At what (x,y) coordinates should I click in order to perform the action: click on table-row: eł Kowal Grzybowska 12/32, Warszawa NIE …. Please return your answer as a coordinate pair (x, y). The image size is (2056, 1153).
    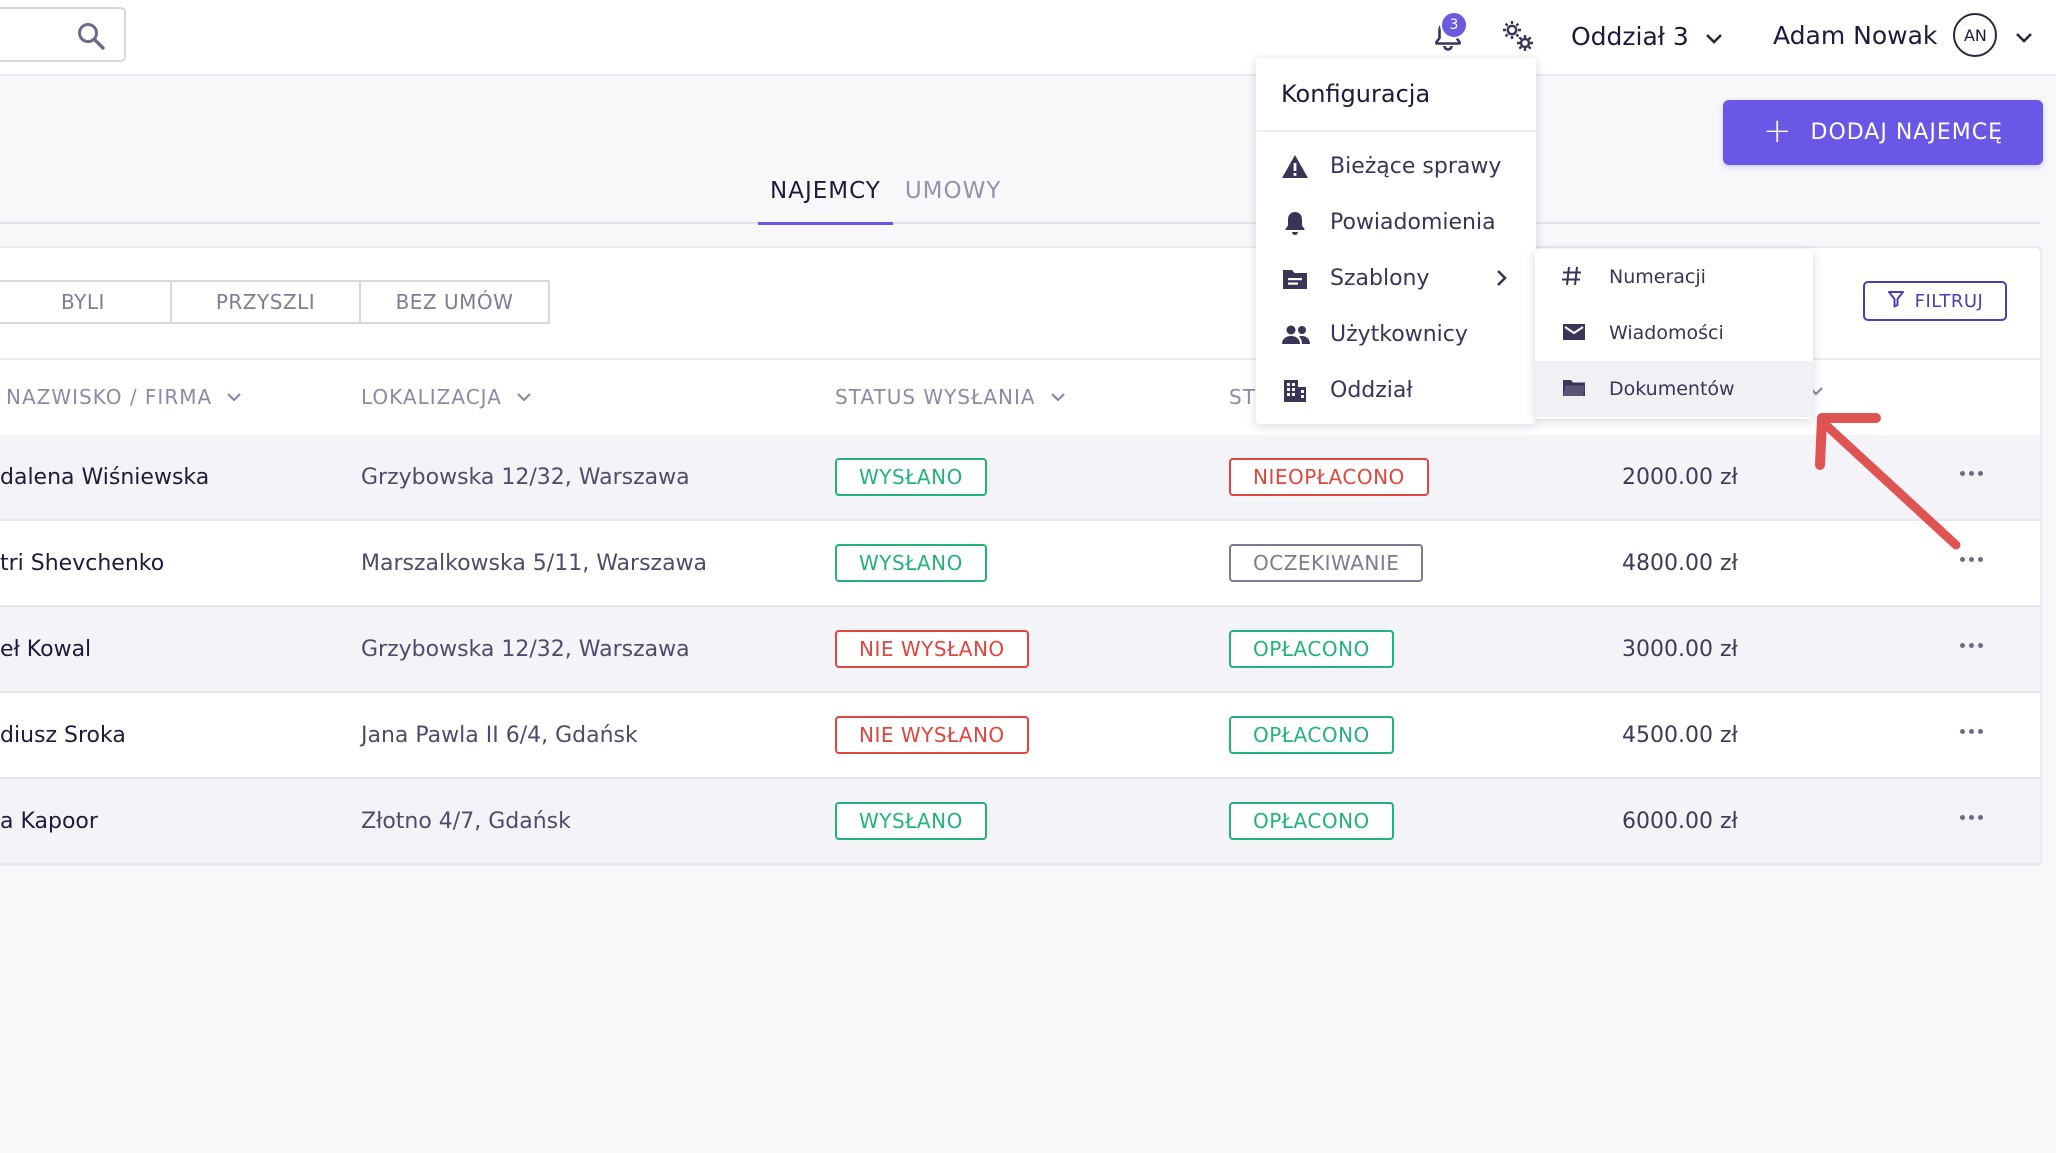
    Looking at the image, I should click on (1020, 650).